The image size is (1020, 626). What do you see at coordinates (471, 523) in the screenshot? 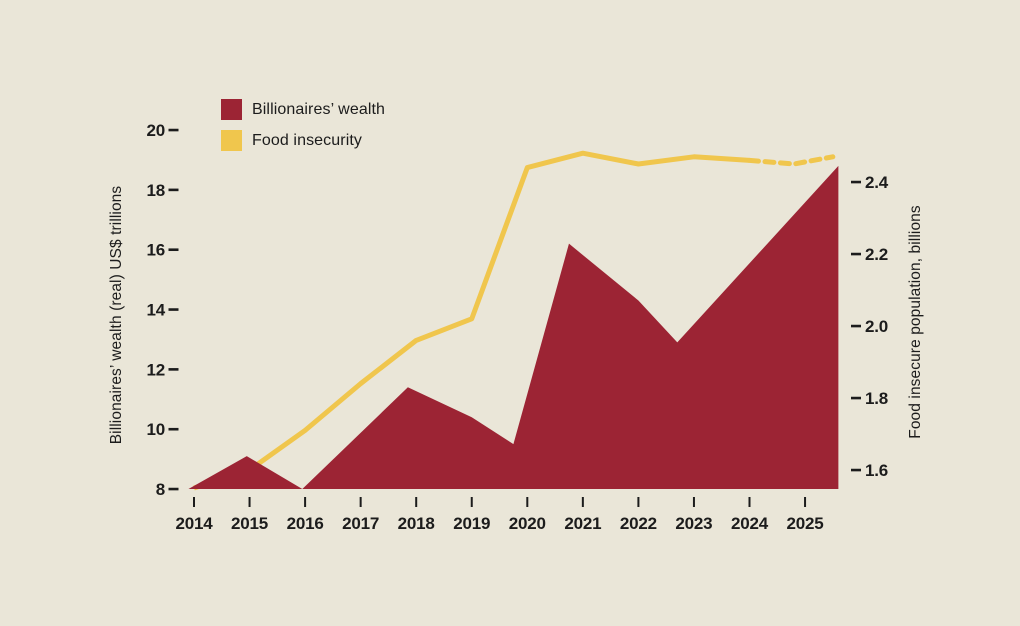
I see `x-axis-year-label: 2019` at bounding box center [471, 523].